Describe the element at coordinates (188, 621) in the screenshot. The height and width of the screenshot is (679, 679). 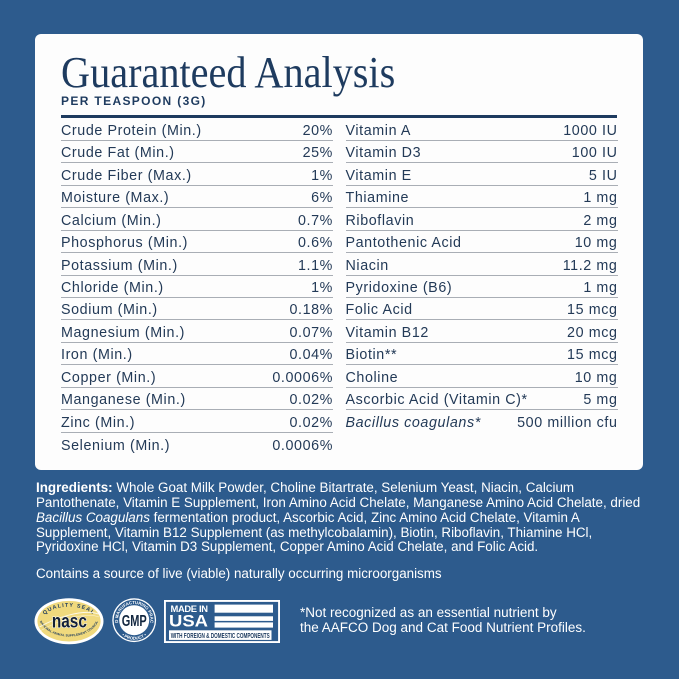
I see `svg-text: USA` at that location.